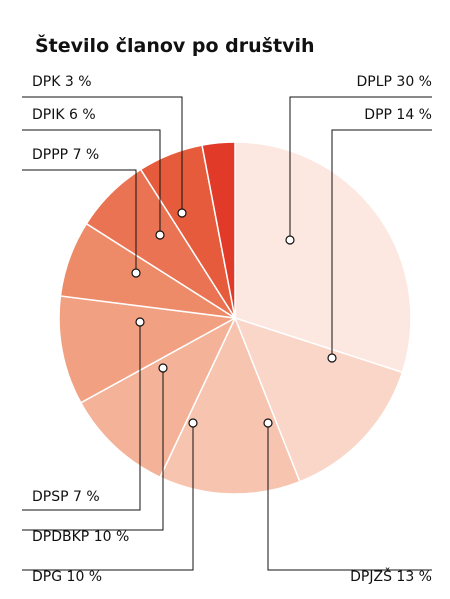 This screenshot has height=599, width=450. I want to click on slice-label: DPJZŠ 13 %, so click(391, 576).